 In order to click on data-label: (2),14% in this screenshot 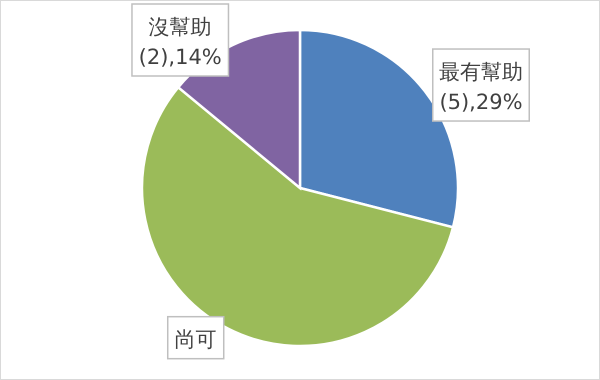, I will do `click(180, 57)`.